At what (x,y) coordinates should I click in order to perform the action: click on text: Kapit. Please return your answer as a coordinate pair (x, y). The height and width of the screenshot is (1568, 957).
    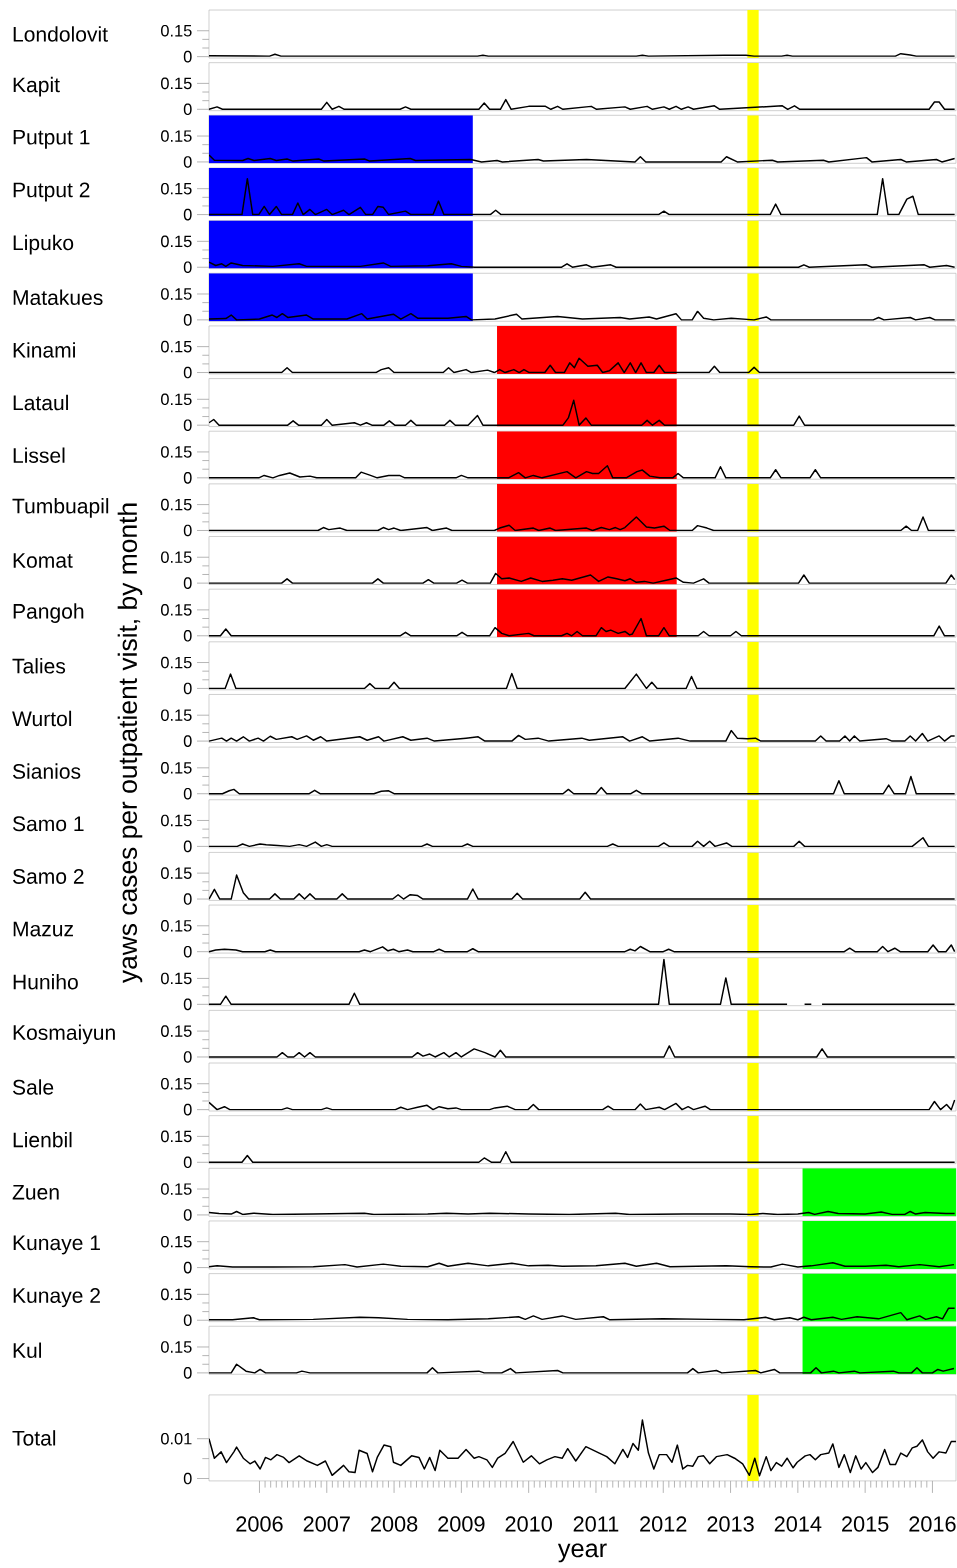
    Looking at the image, I should click on (36, 86).